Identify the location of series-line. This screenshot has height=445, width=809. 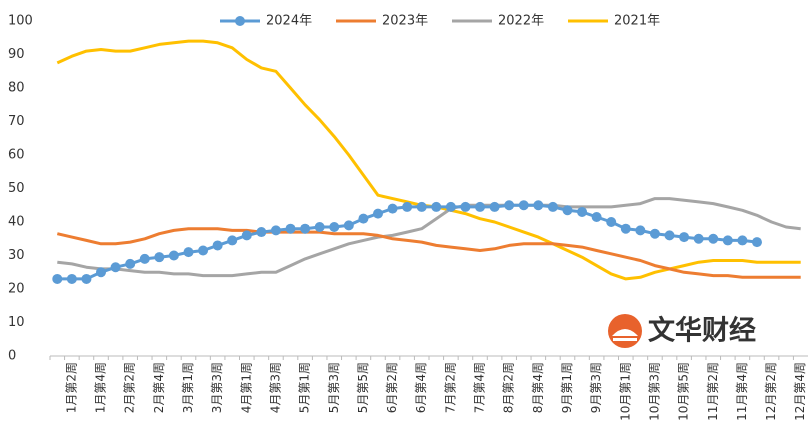
(428, 253).